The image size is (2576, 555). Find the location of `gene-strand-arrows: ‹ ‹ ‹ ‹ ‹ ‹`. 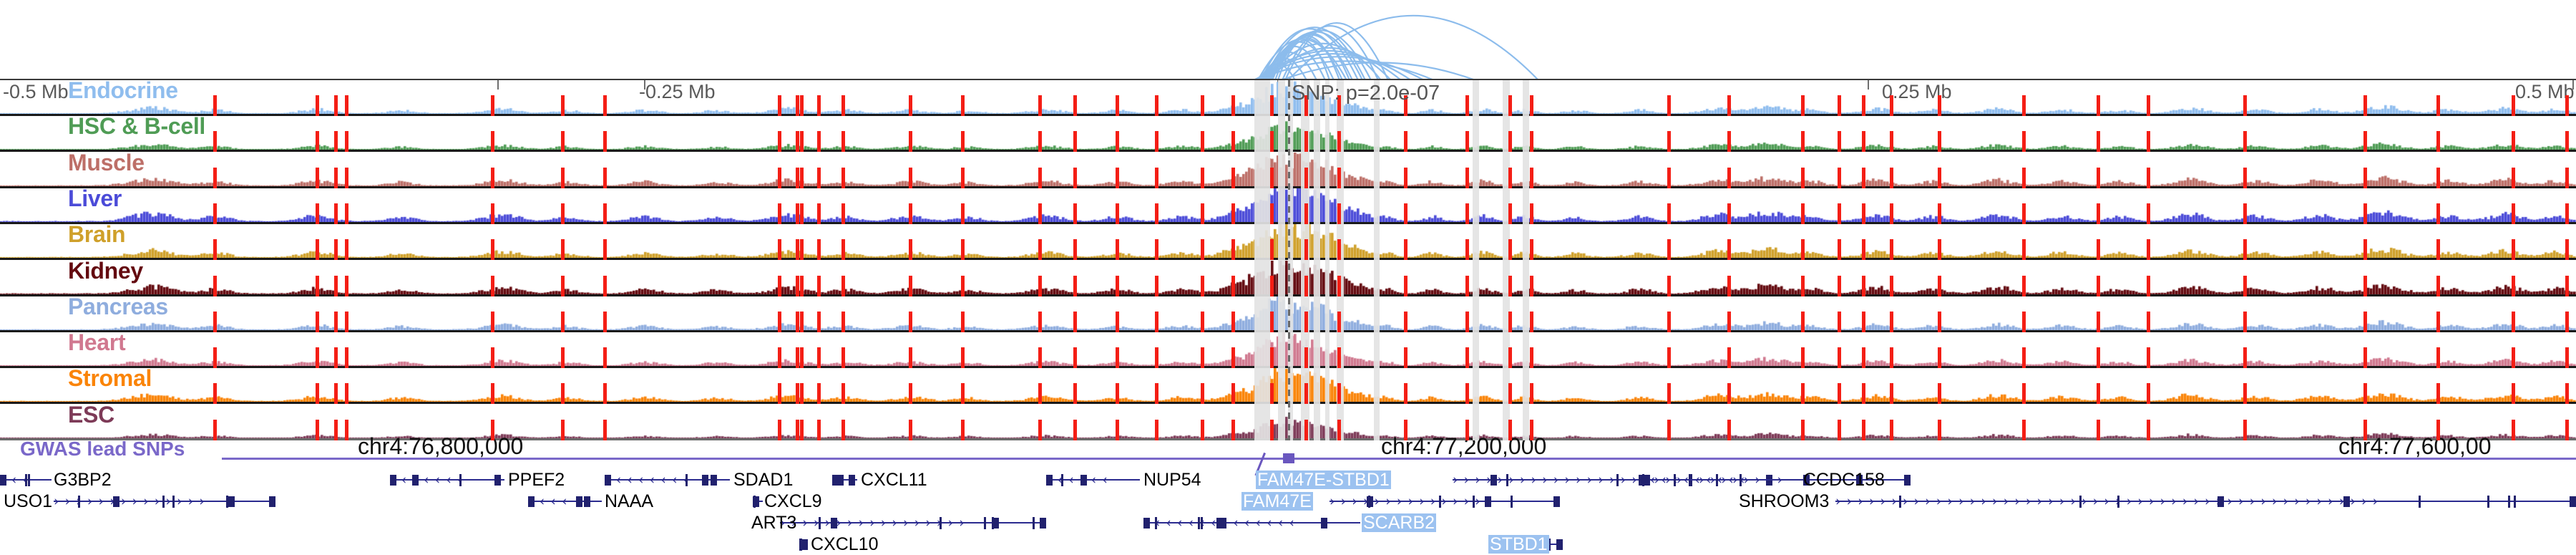

gene-strand-arrows: ‹ ‹ ‹ ‹ ‹ ‹ is located at coordinates (1077, 480).